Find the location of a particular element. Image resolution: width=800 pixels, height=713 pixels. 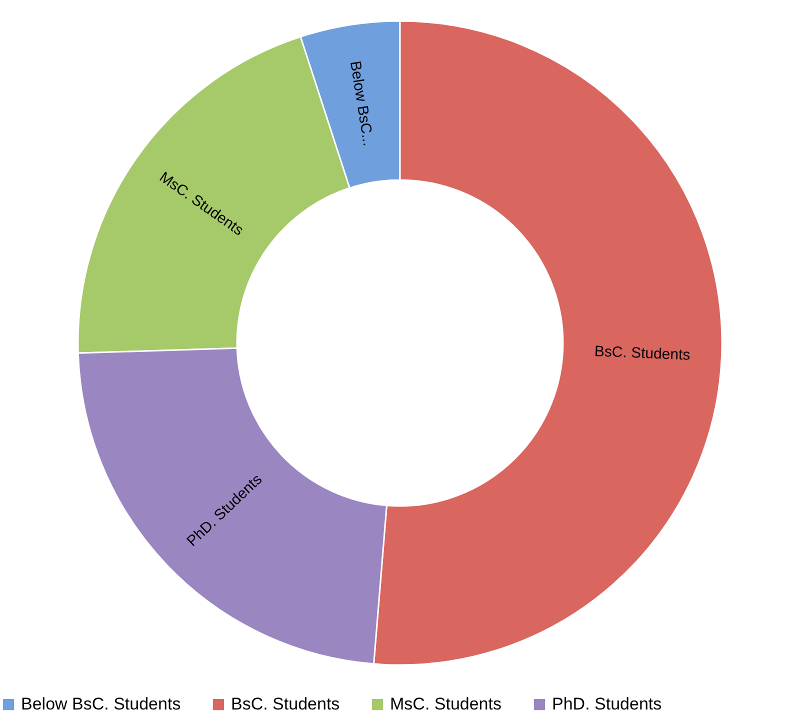

legend-label: PhD. Students is located at coordinates (607, 703).